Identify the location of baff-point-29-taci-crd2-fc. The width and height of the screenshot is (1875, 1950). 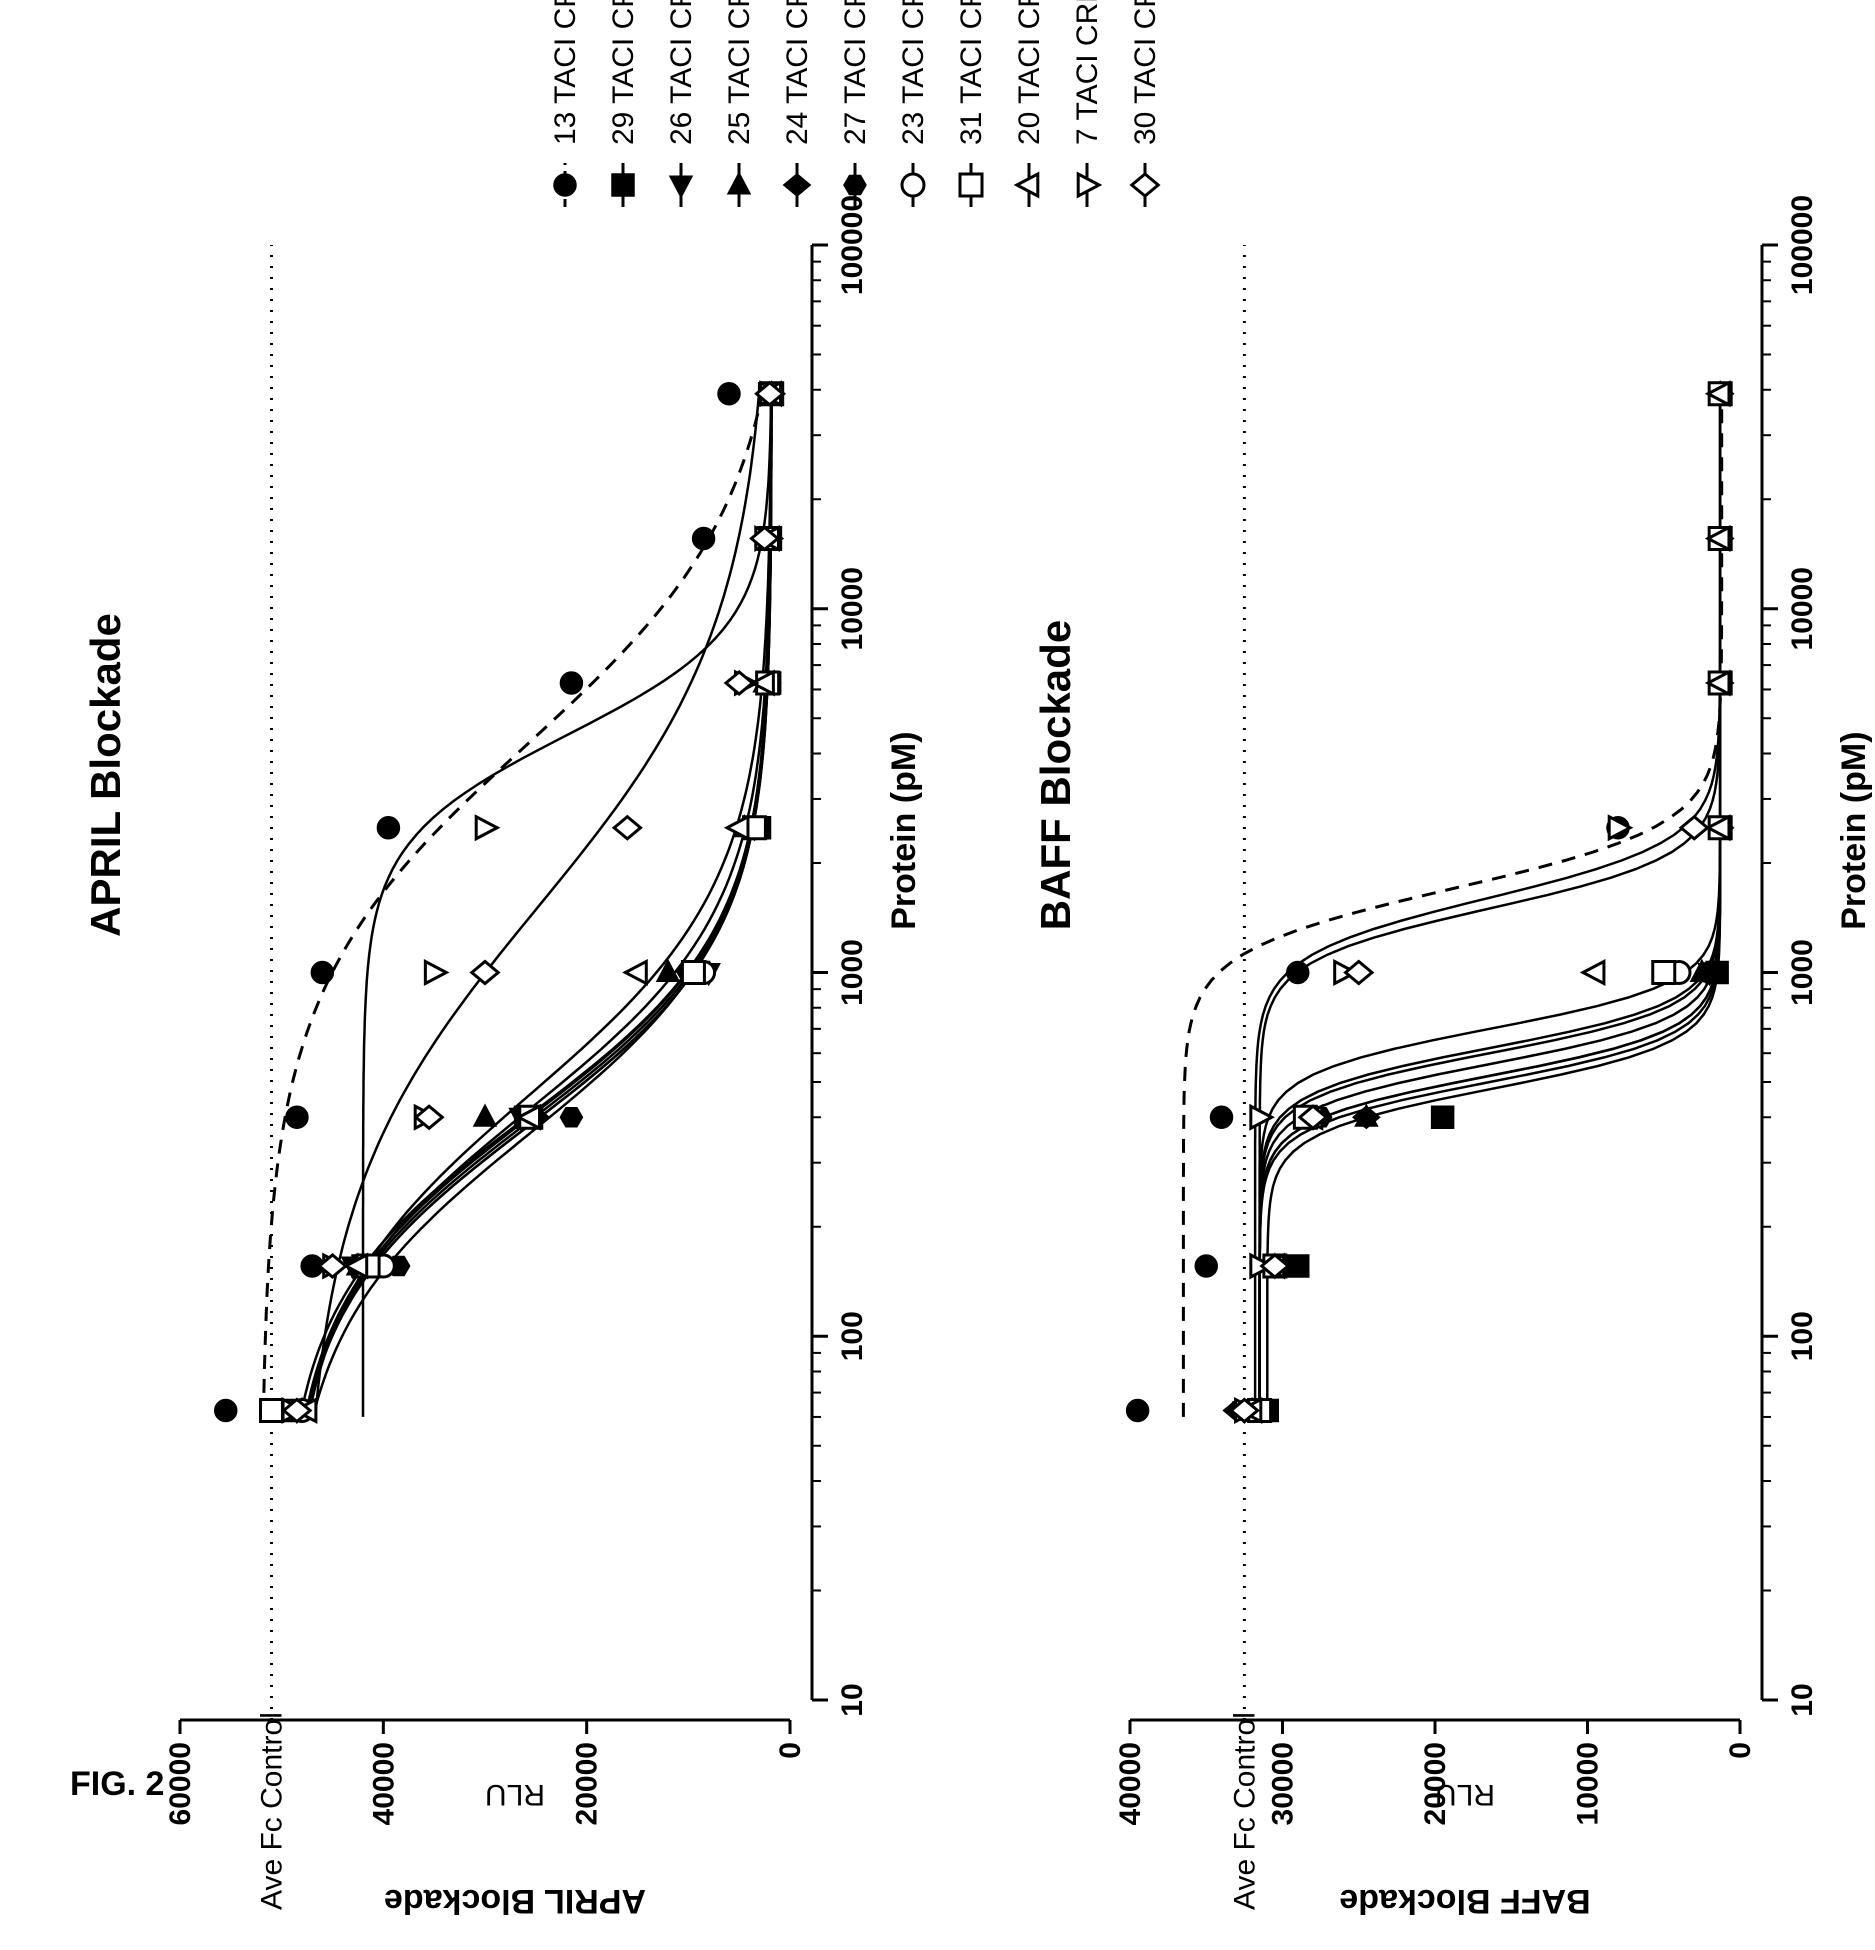
(1442, 1117).